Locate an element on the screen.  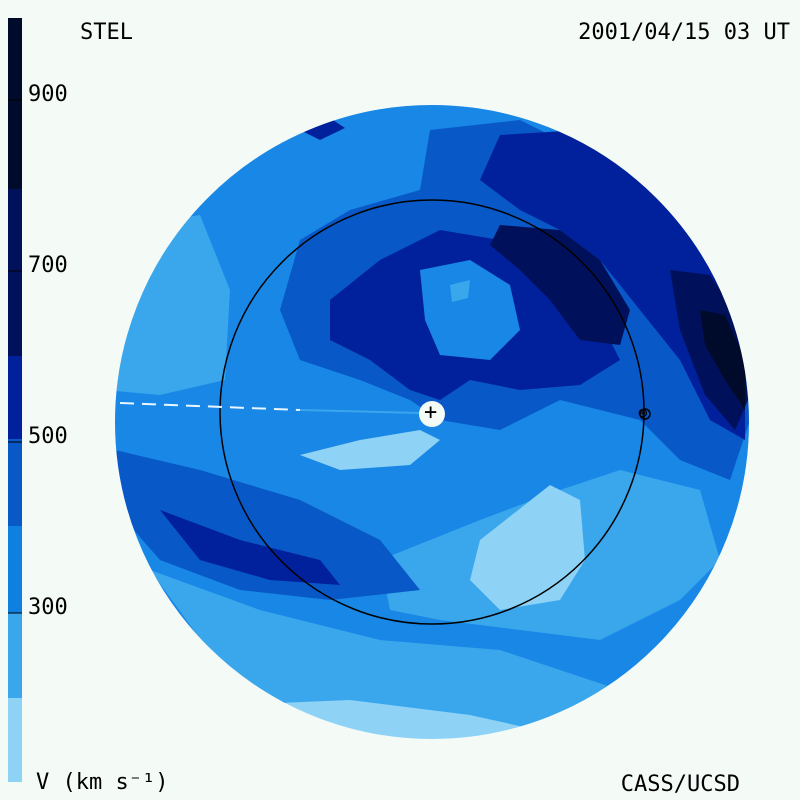
region-slowest-center is located at coordinates (370, 450).